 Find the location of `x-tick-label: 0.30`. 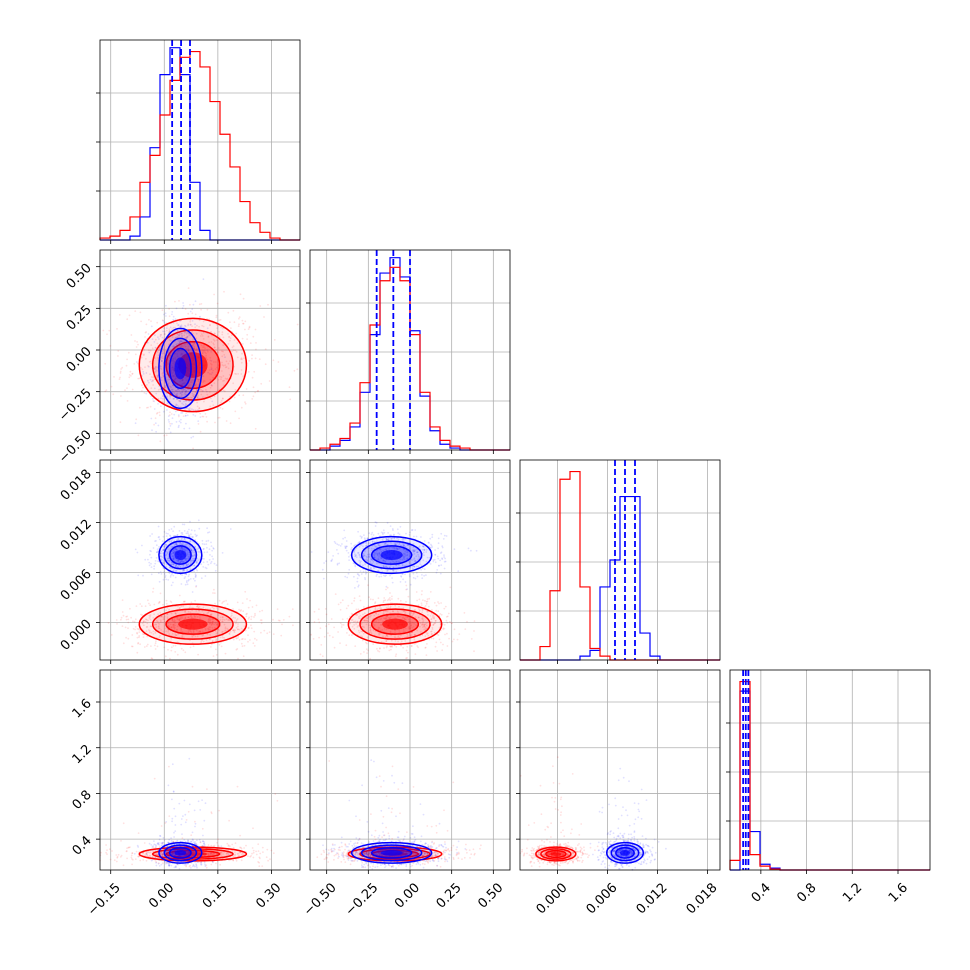

x-tick-label: 0.30 is located at coordinates (268, 895).